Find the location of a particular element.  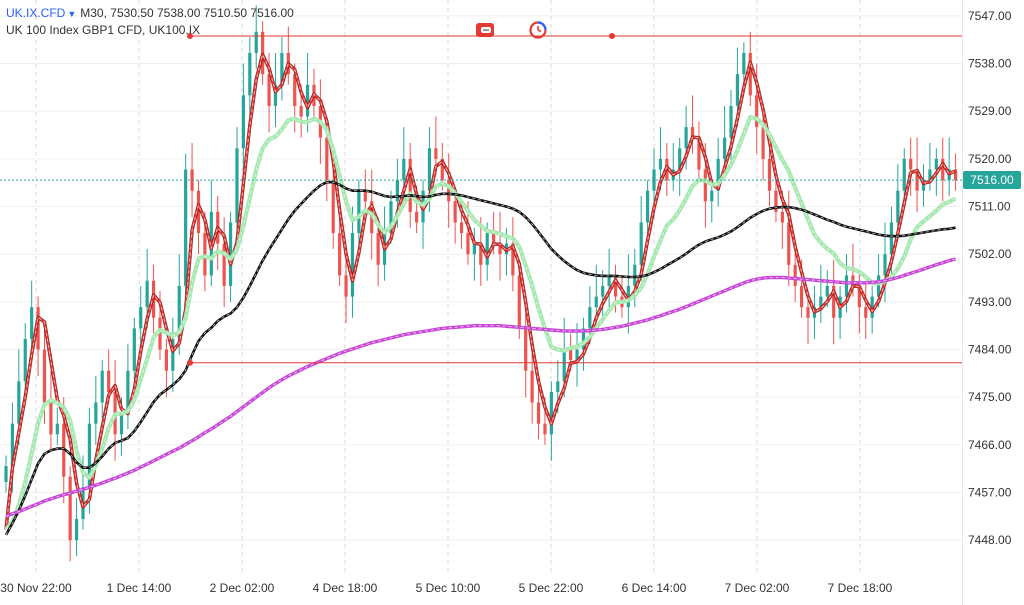

chevron-down-icon: ▼ is located at coordinates (72, 14).